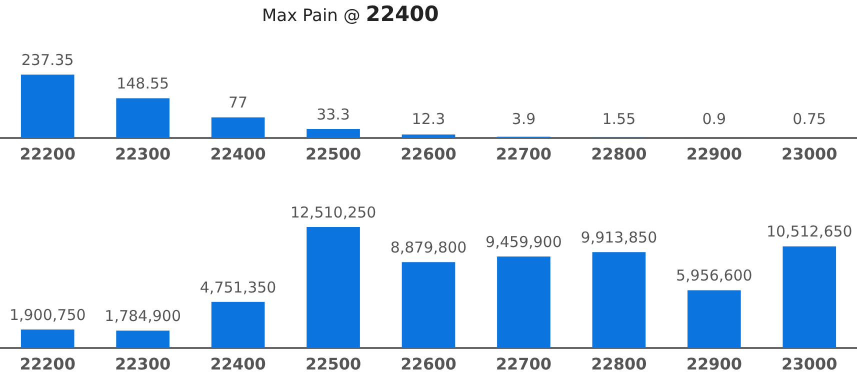 This screenshot has height=385, width=857. Describe the element at coordinates (333, 114) in the screenshot. I see `data-label: 33.3` at that location.